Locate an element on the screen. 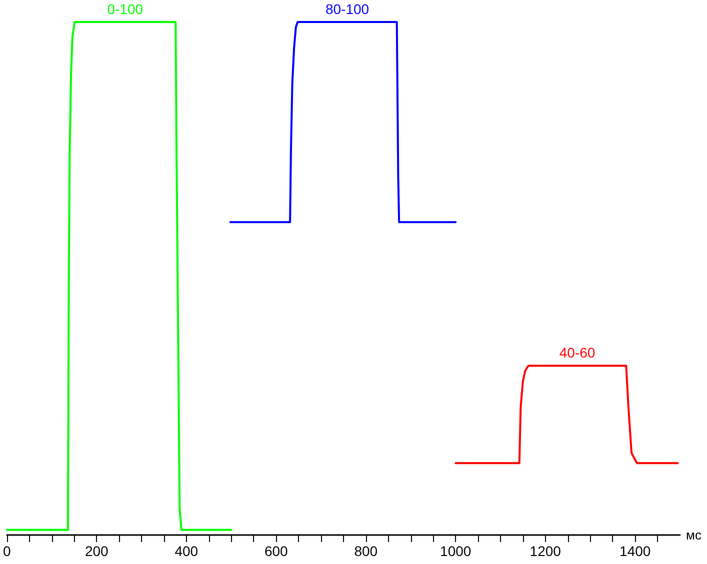 The image size is (707, 564). x-tick-label: 400 is located at coordinates (186, 551).